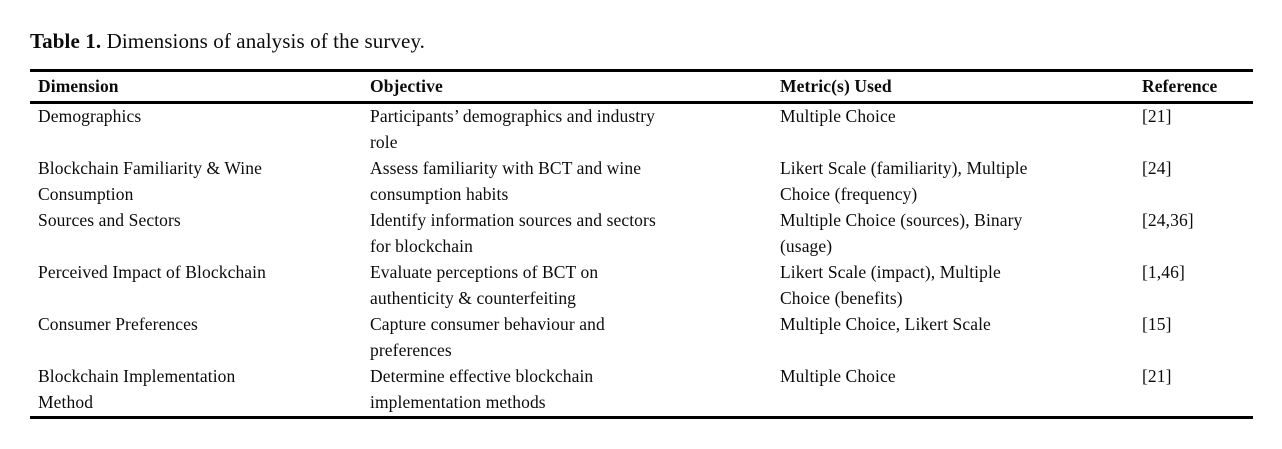  Describe the element at coordinates (152, 272) in the screenshot. I see `dimension-cell: Perceived Impact of Blockchain` at that location.